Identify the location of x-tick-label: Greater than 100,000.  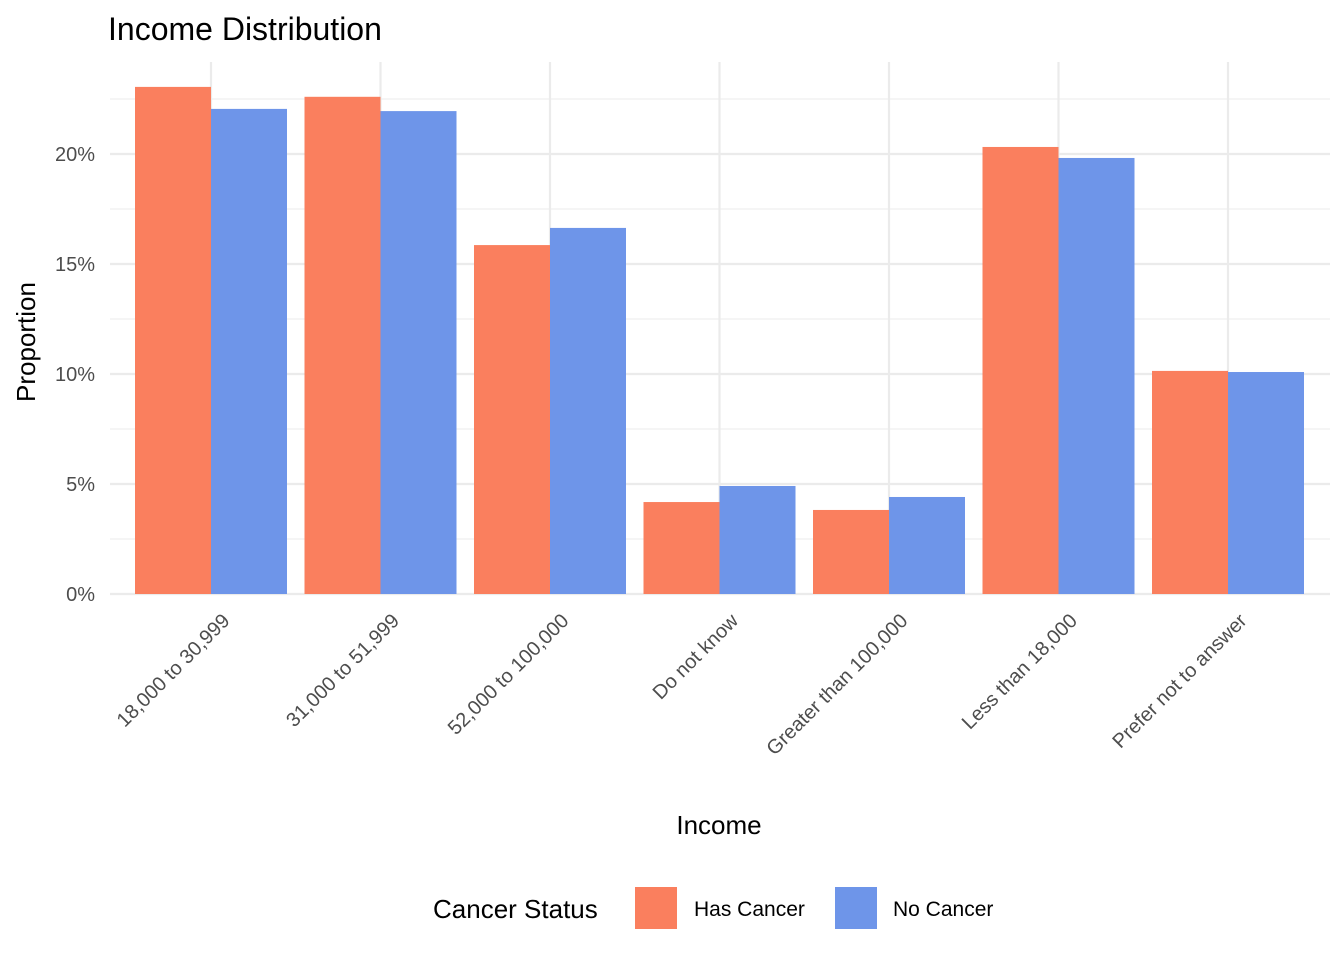
(837, 685).